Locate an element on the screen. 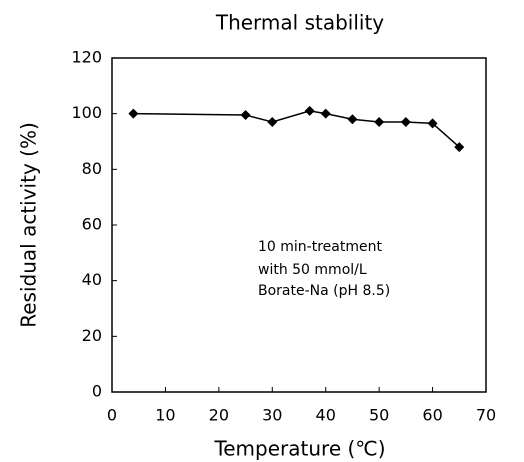 The height and width of the screenshot is (462, 524). annotation: Borate-Na (pH 8.5) is located at coordinates (324, 291).